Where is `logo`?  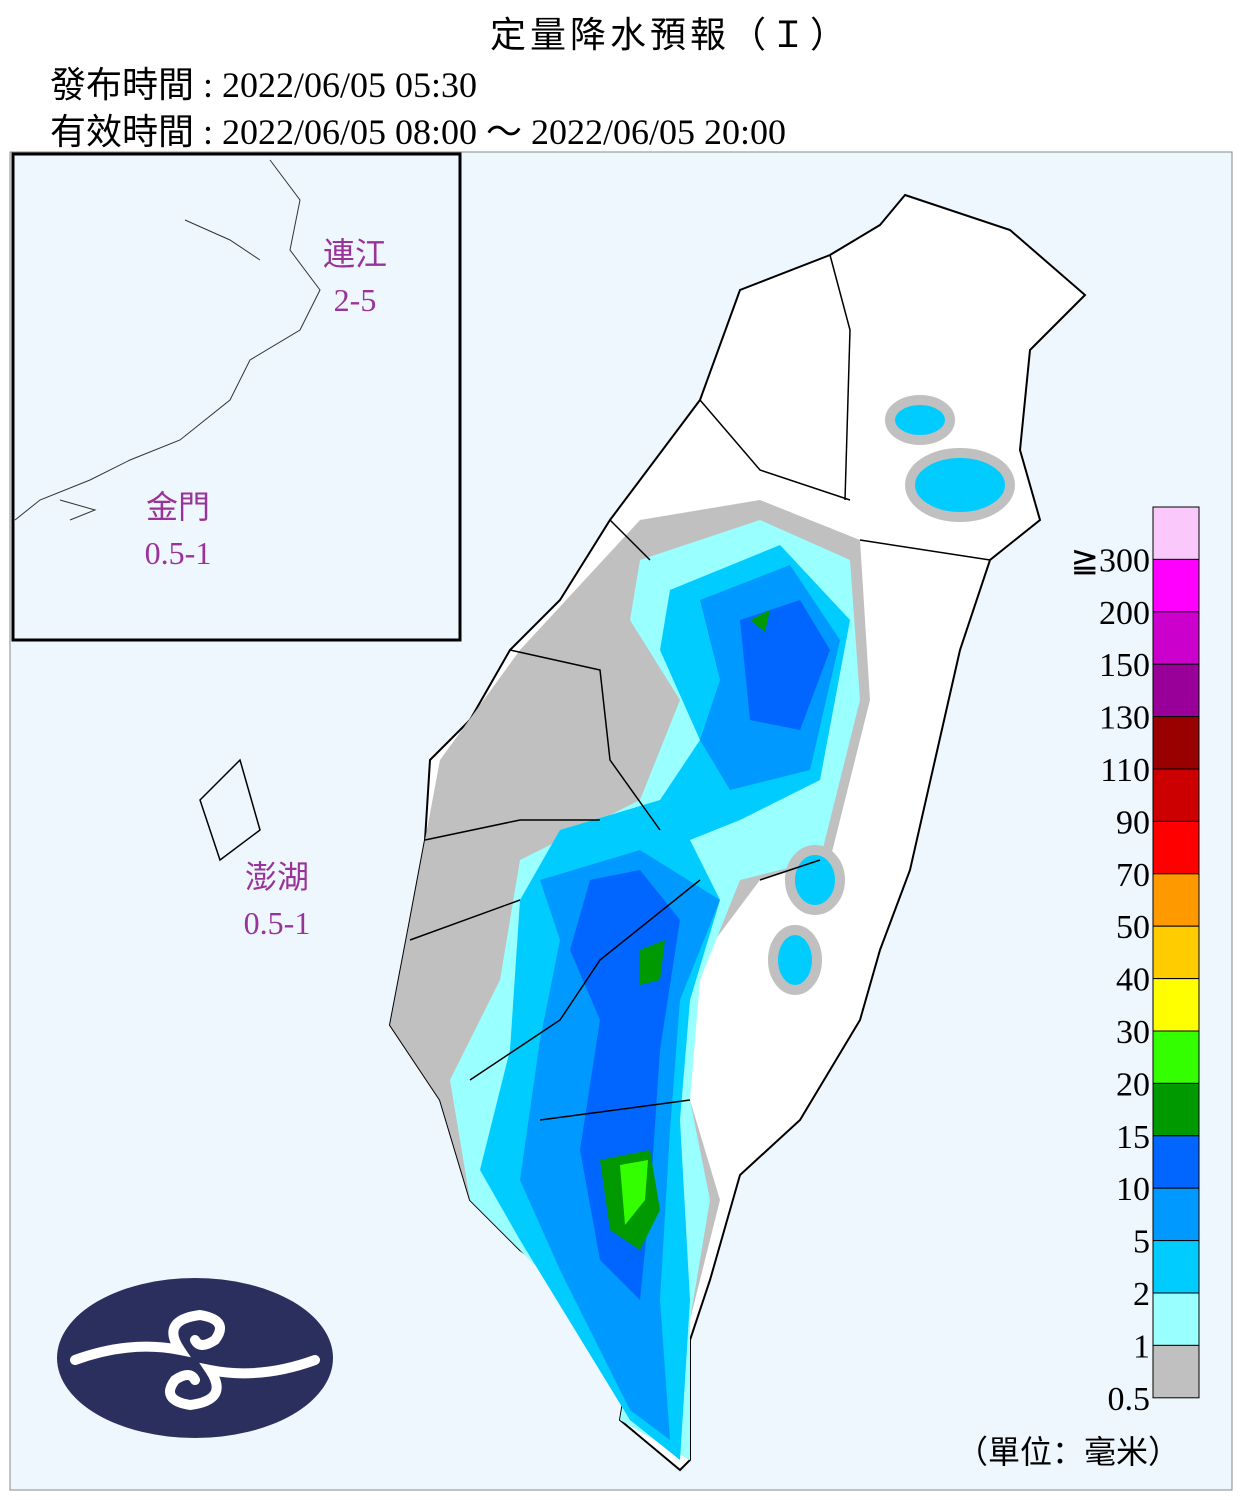
logo is located at coordinates (195, 1358).